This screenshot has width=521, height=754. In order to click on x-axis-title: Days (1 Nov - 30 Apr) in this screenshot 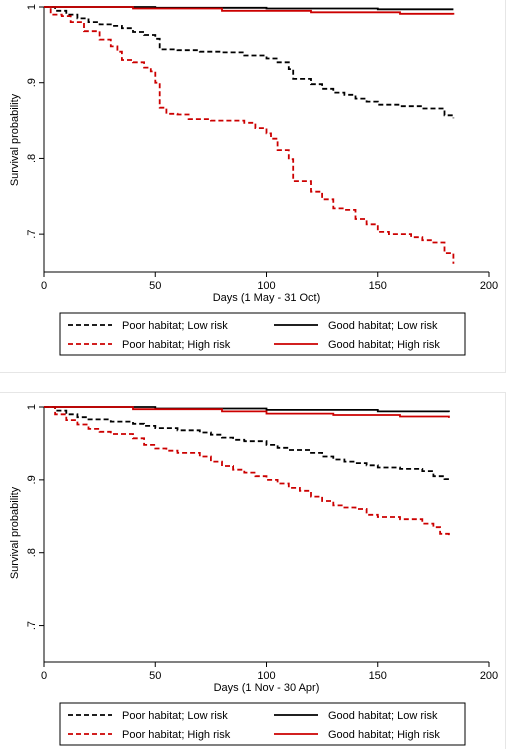, I will do `click(267, 688)`.